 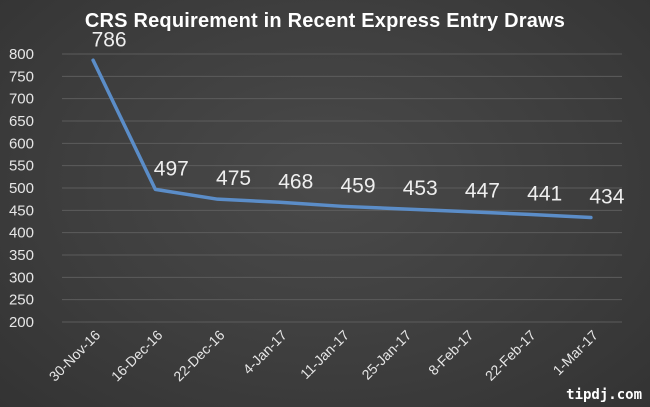 I want to click on data-label: 497, so click(x=171, y=168).